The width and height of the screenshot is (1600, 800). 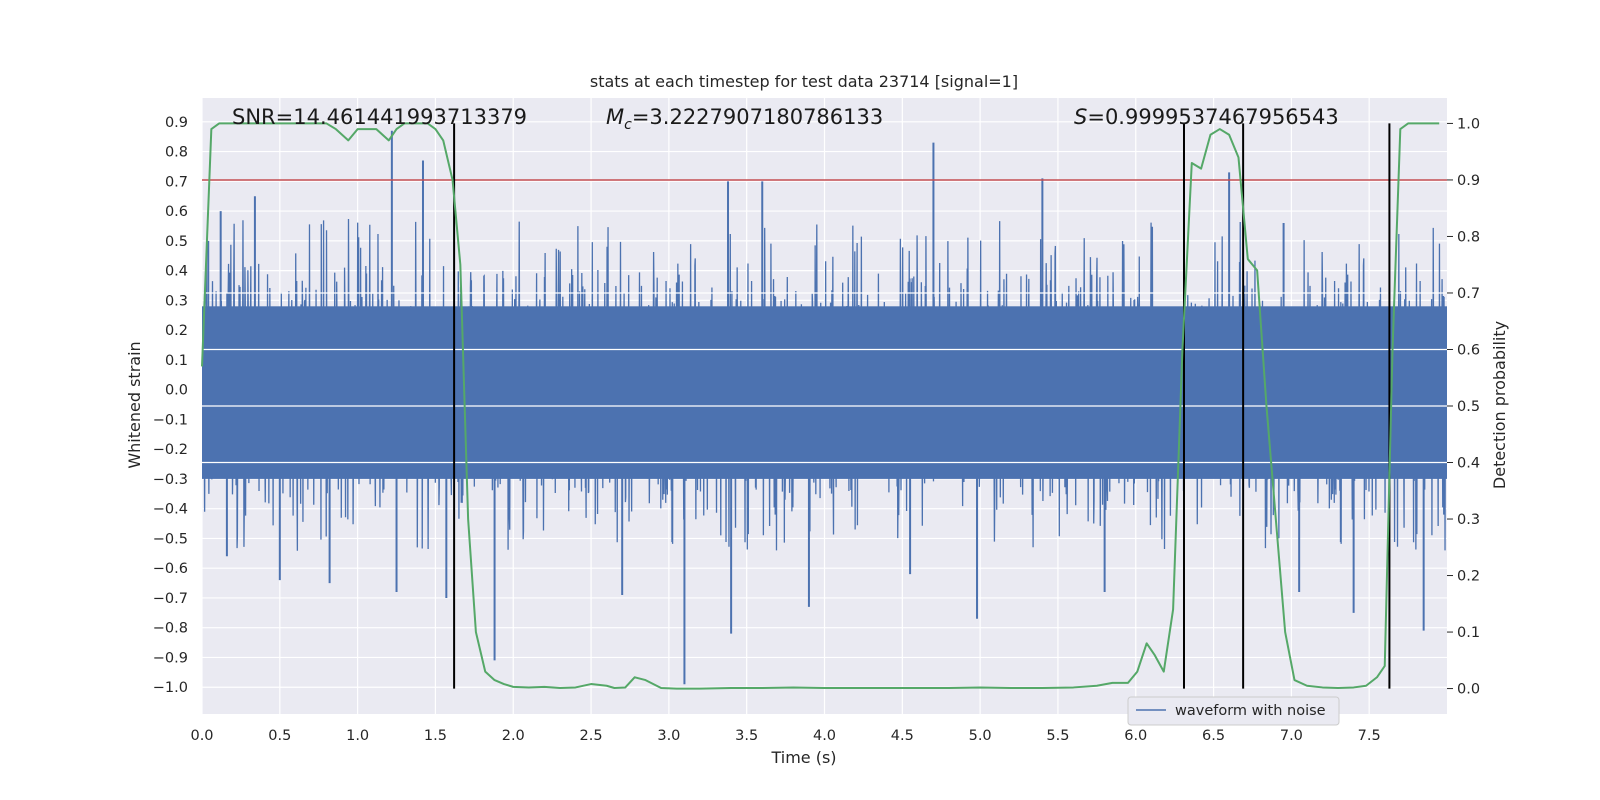 I want to click on y-tick-label: 0.1, so click(x=176, y=361).